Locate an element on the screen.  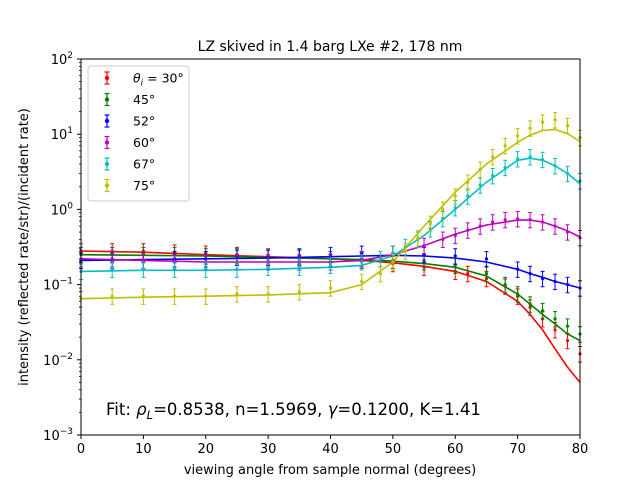
fit-rho-subscript: L is located at coordinates (150, 415).